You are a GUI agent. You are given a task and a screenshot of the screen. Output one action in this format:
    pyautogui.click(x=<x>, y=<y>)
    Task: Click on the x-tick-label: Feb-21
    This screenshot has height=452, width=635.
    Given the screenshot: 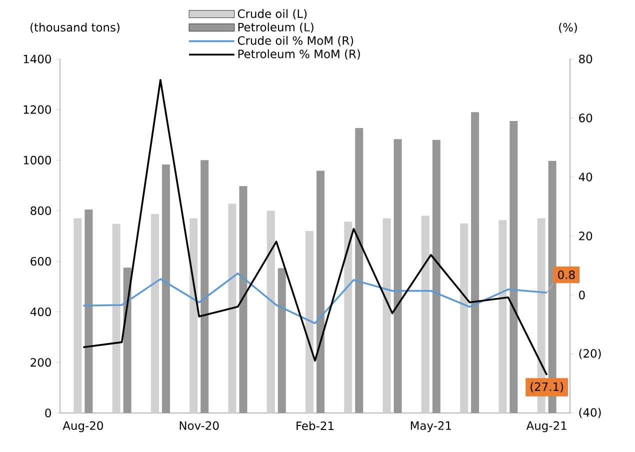 What is the action you would take?
    pyautogui.click(x=315, y=425)
    